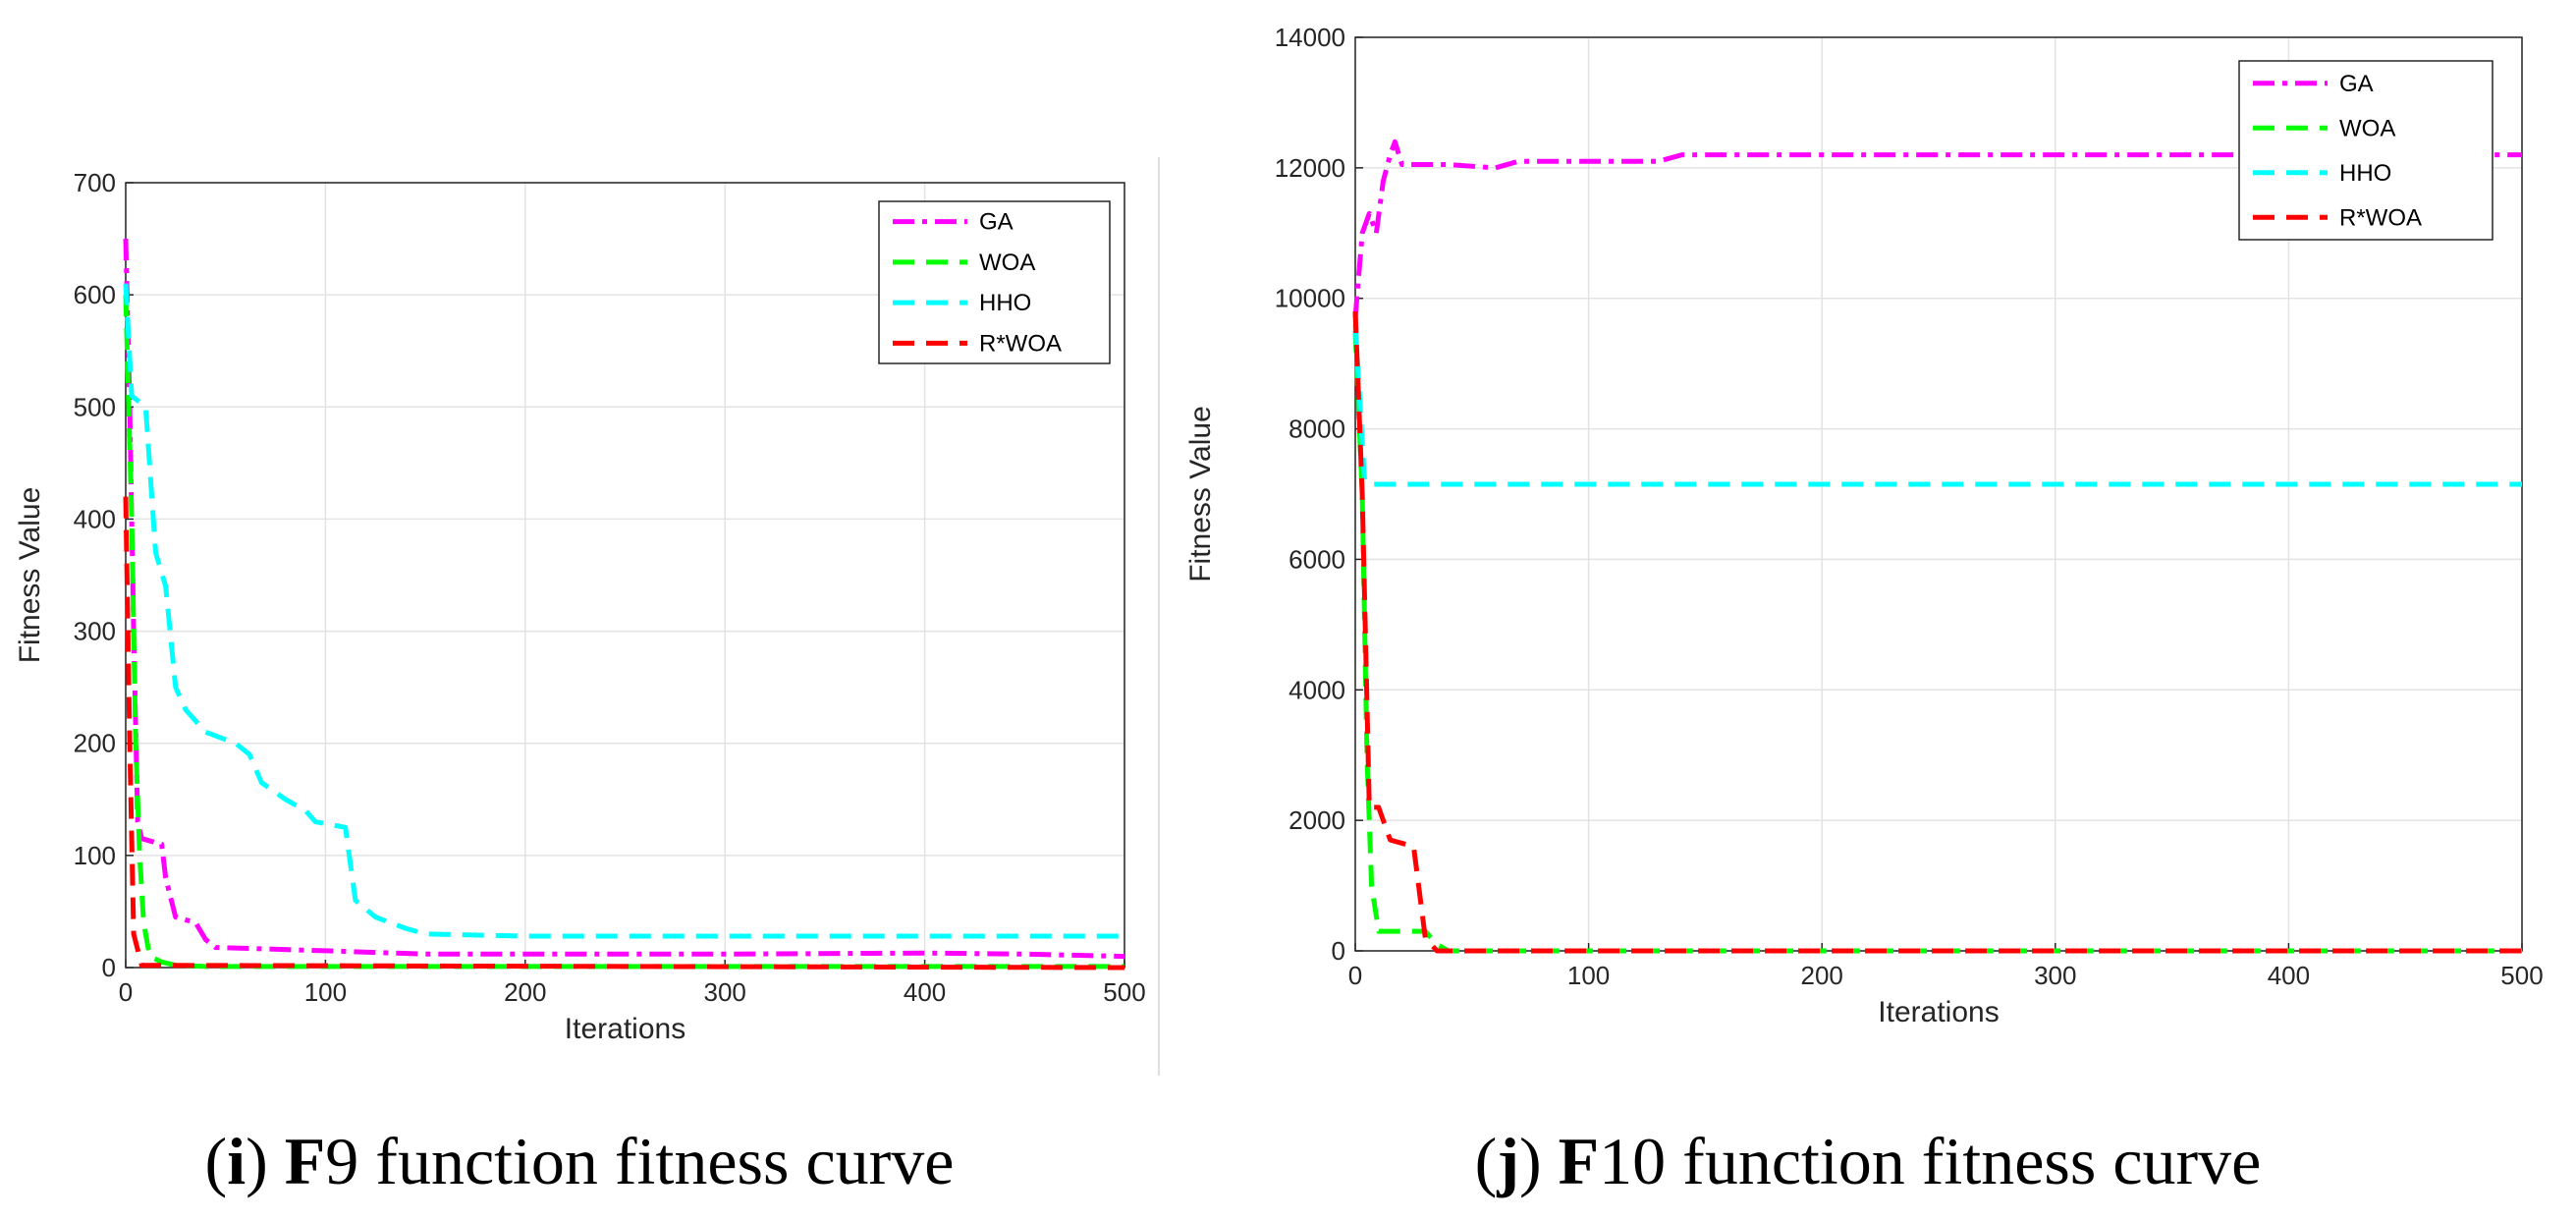  What do you see at coordinates (1316, 559) in the screenshot?
I see `y-tick-label: 6000` at bounding box center [1316, 559].